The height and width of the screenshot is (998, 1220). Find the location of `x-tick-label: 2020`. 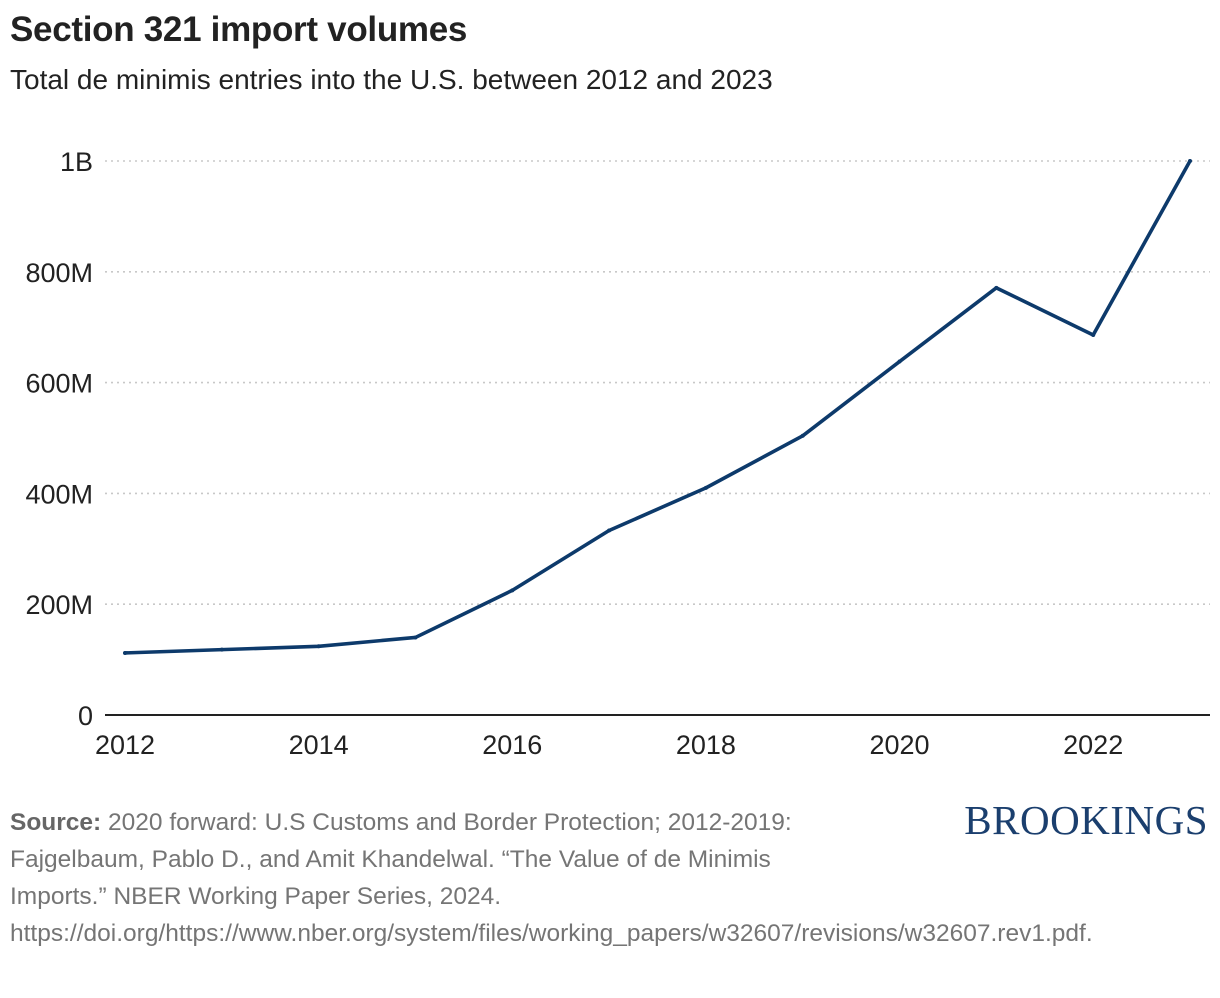

x-tick-label: 2020 is located at coordinates (900, 745).